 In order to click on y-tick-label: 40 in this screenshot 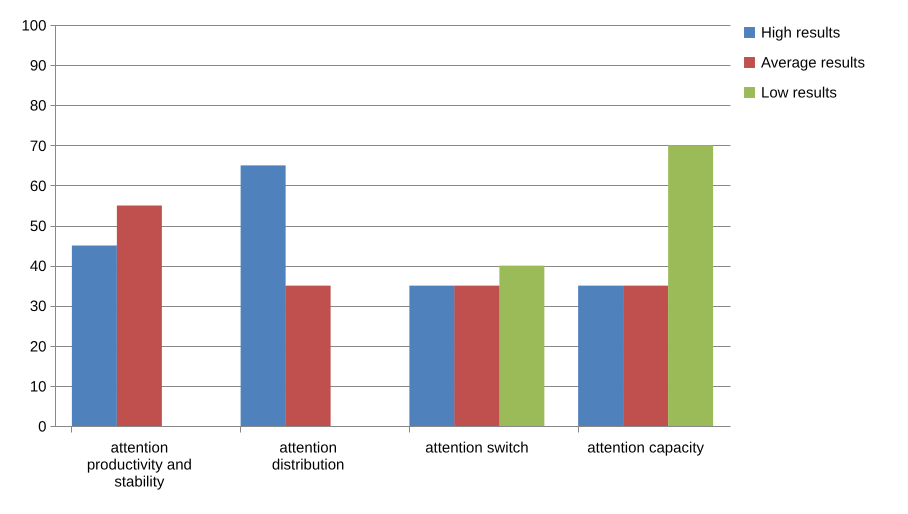, I will do `click(38, 267)`.